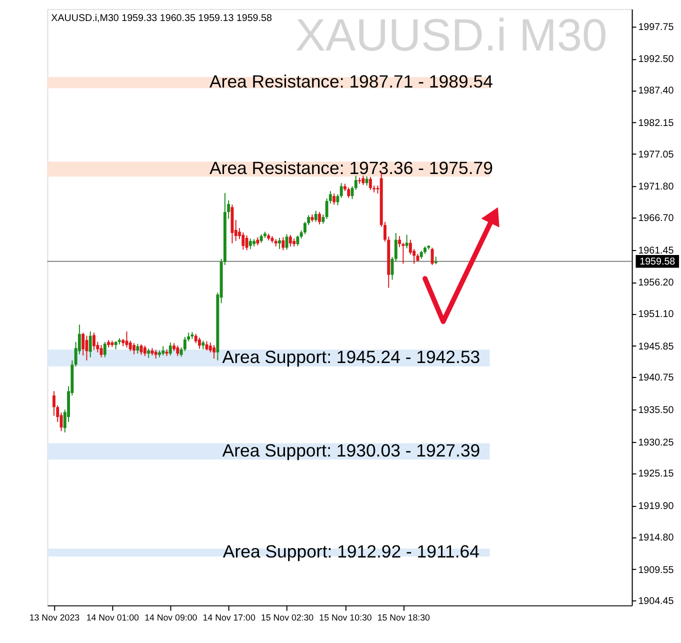 Image resolution: width=681 pixels, height=643 pixels. What do you see at coordinates (54, 617) in the screenshot?
I see `x-tick-label: 13 Nov 2023` at bounding box center [54, 617].